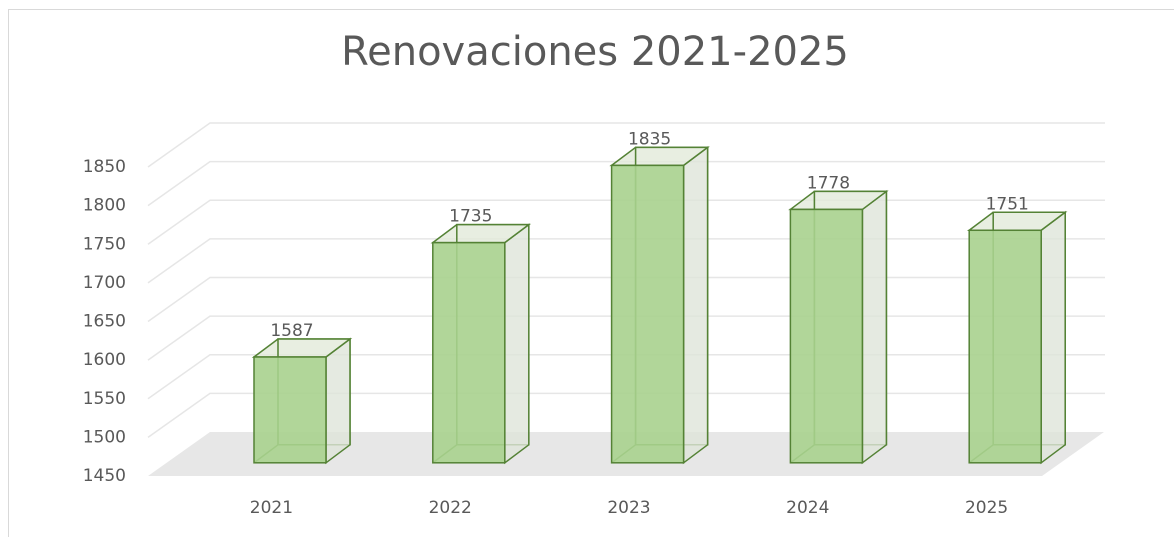  What do you see at coordinates (1007, 204) in the screenshot?
I see `data-label: 1751` at bounding box center [1007, 204].